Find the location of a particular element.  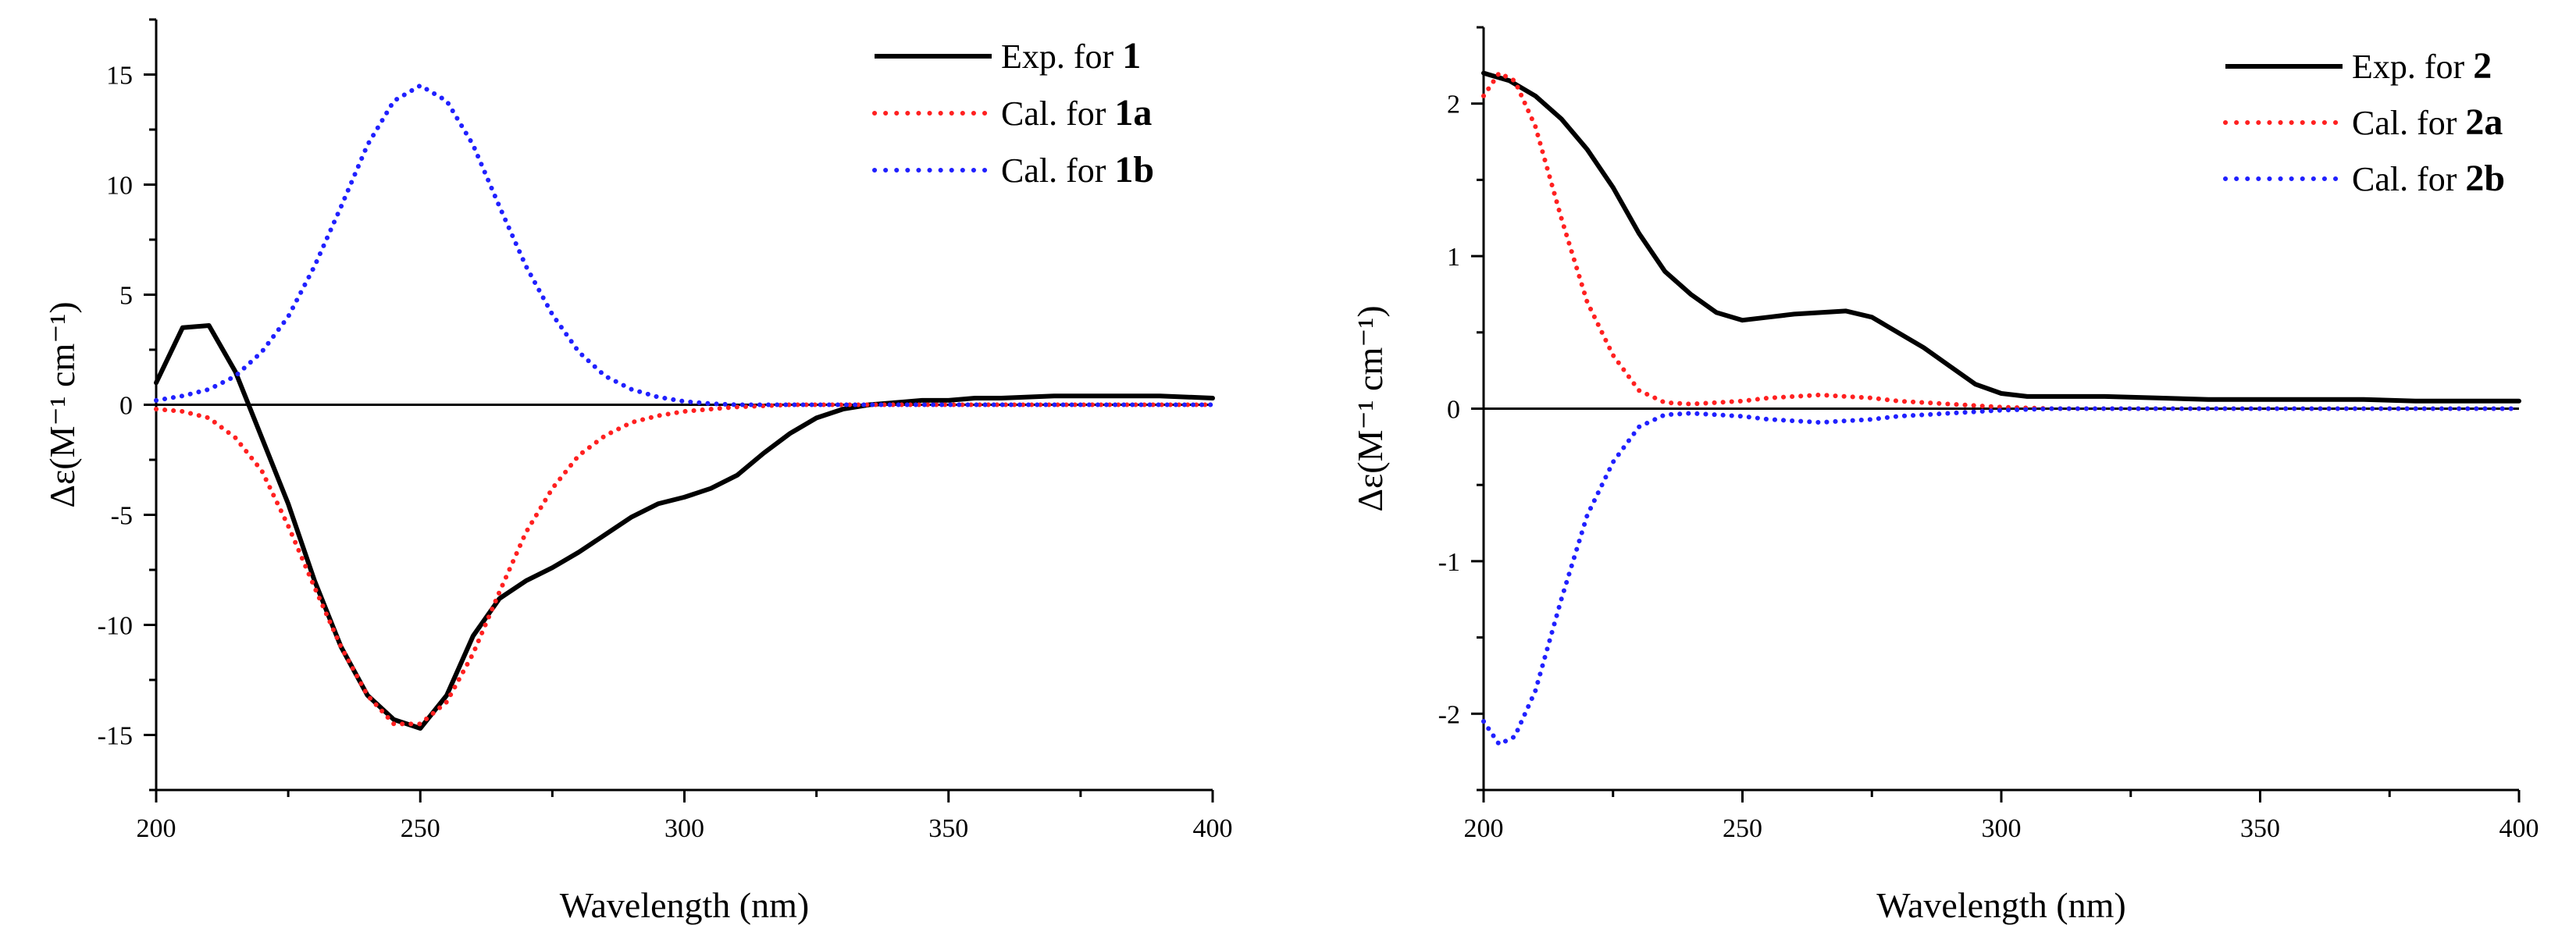

series-line-1b is located at coordinates (684, 245).